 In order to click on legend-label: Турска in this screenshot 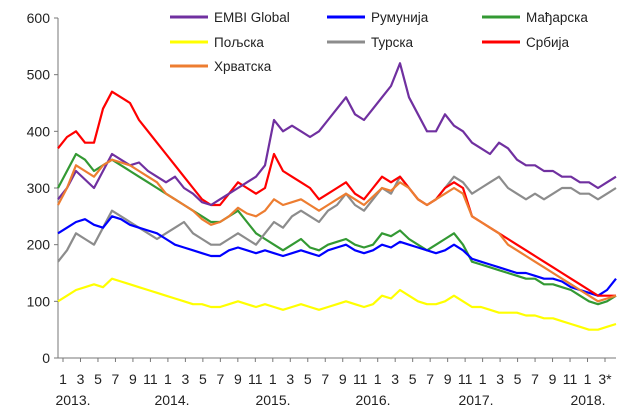, I will do `click(392, 42)`.